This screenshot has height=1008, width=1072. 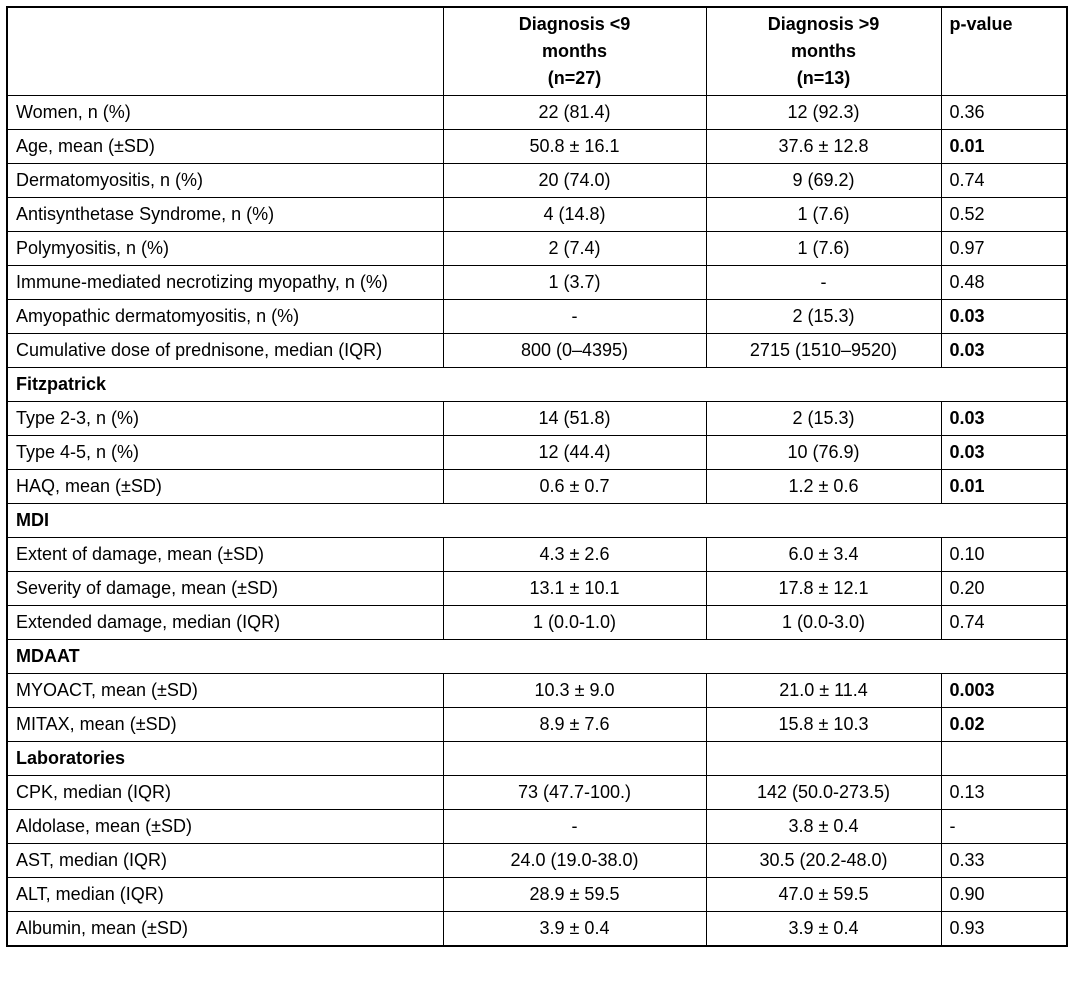 I want to click on value-cell-lt9: 24.0 (19.0-38.0), so click(x=574, y=860).